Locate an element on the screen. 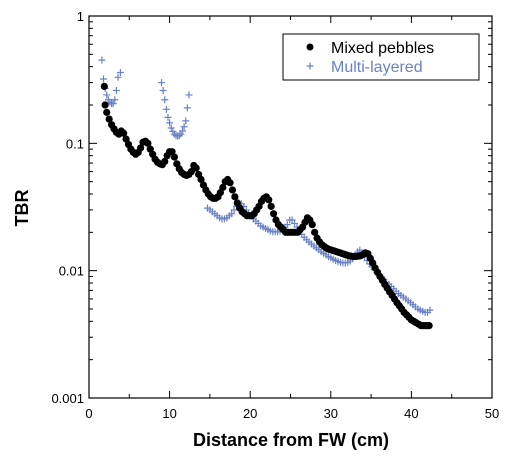 This screenshot has width=507, height=460. x-tick-label: 10 is located at coordinates (169, 413).